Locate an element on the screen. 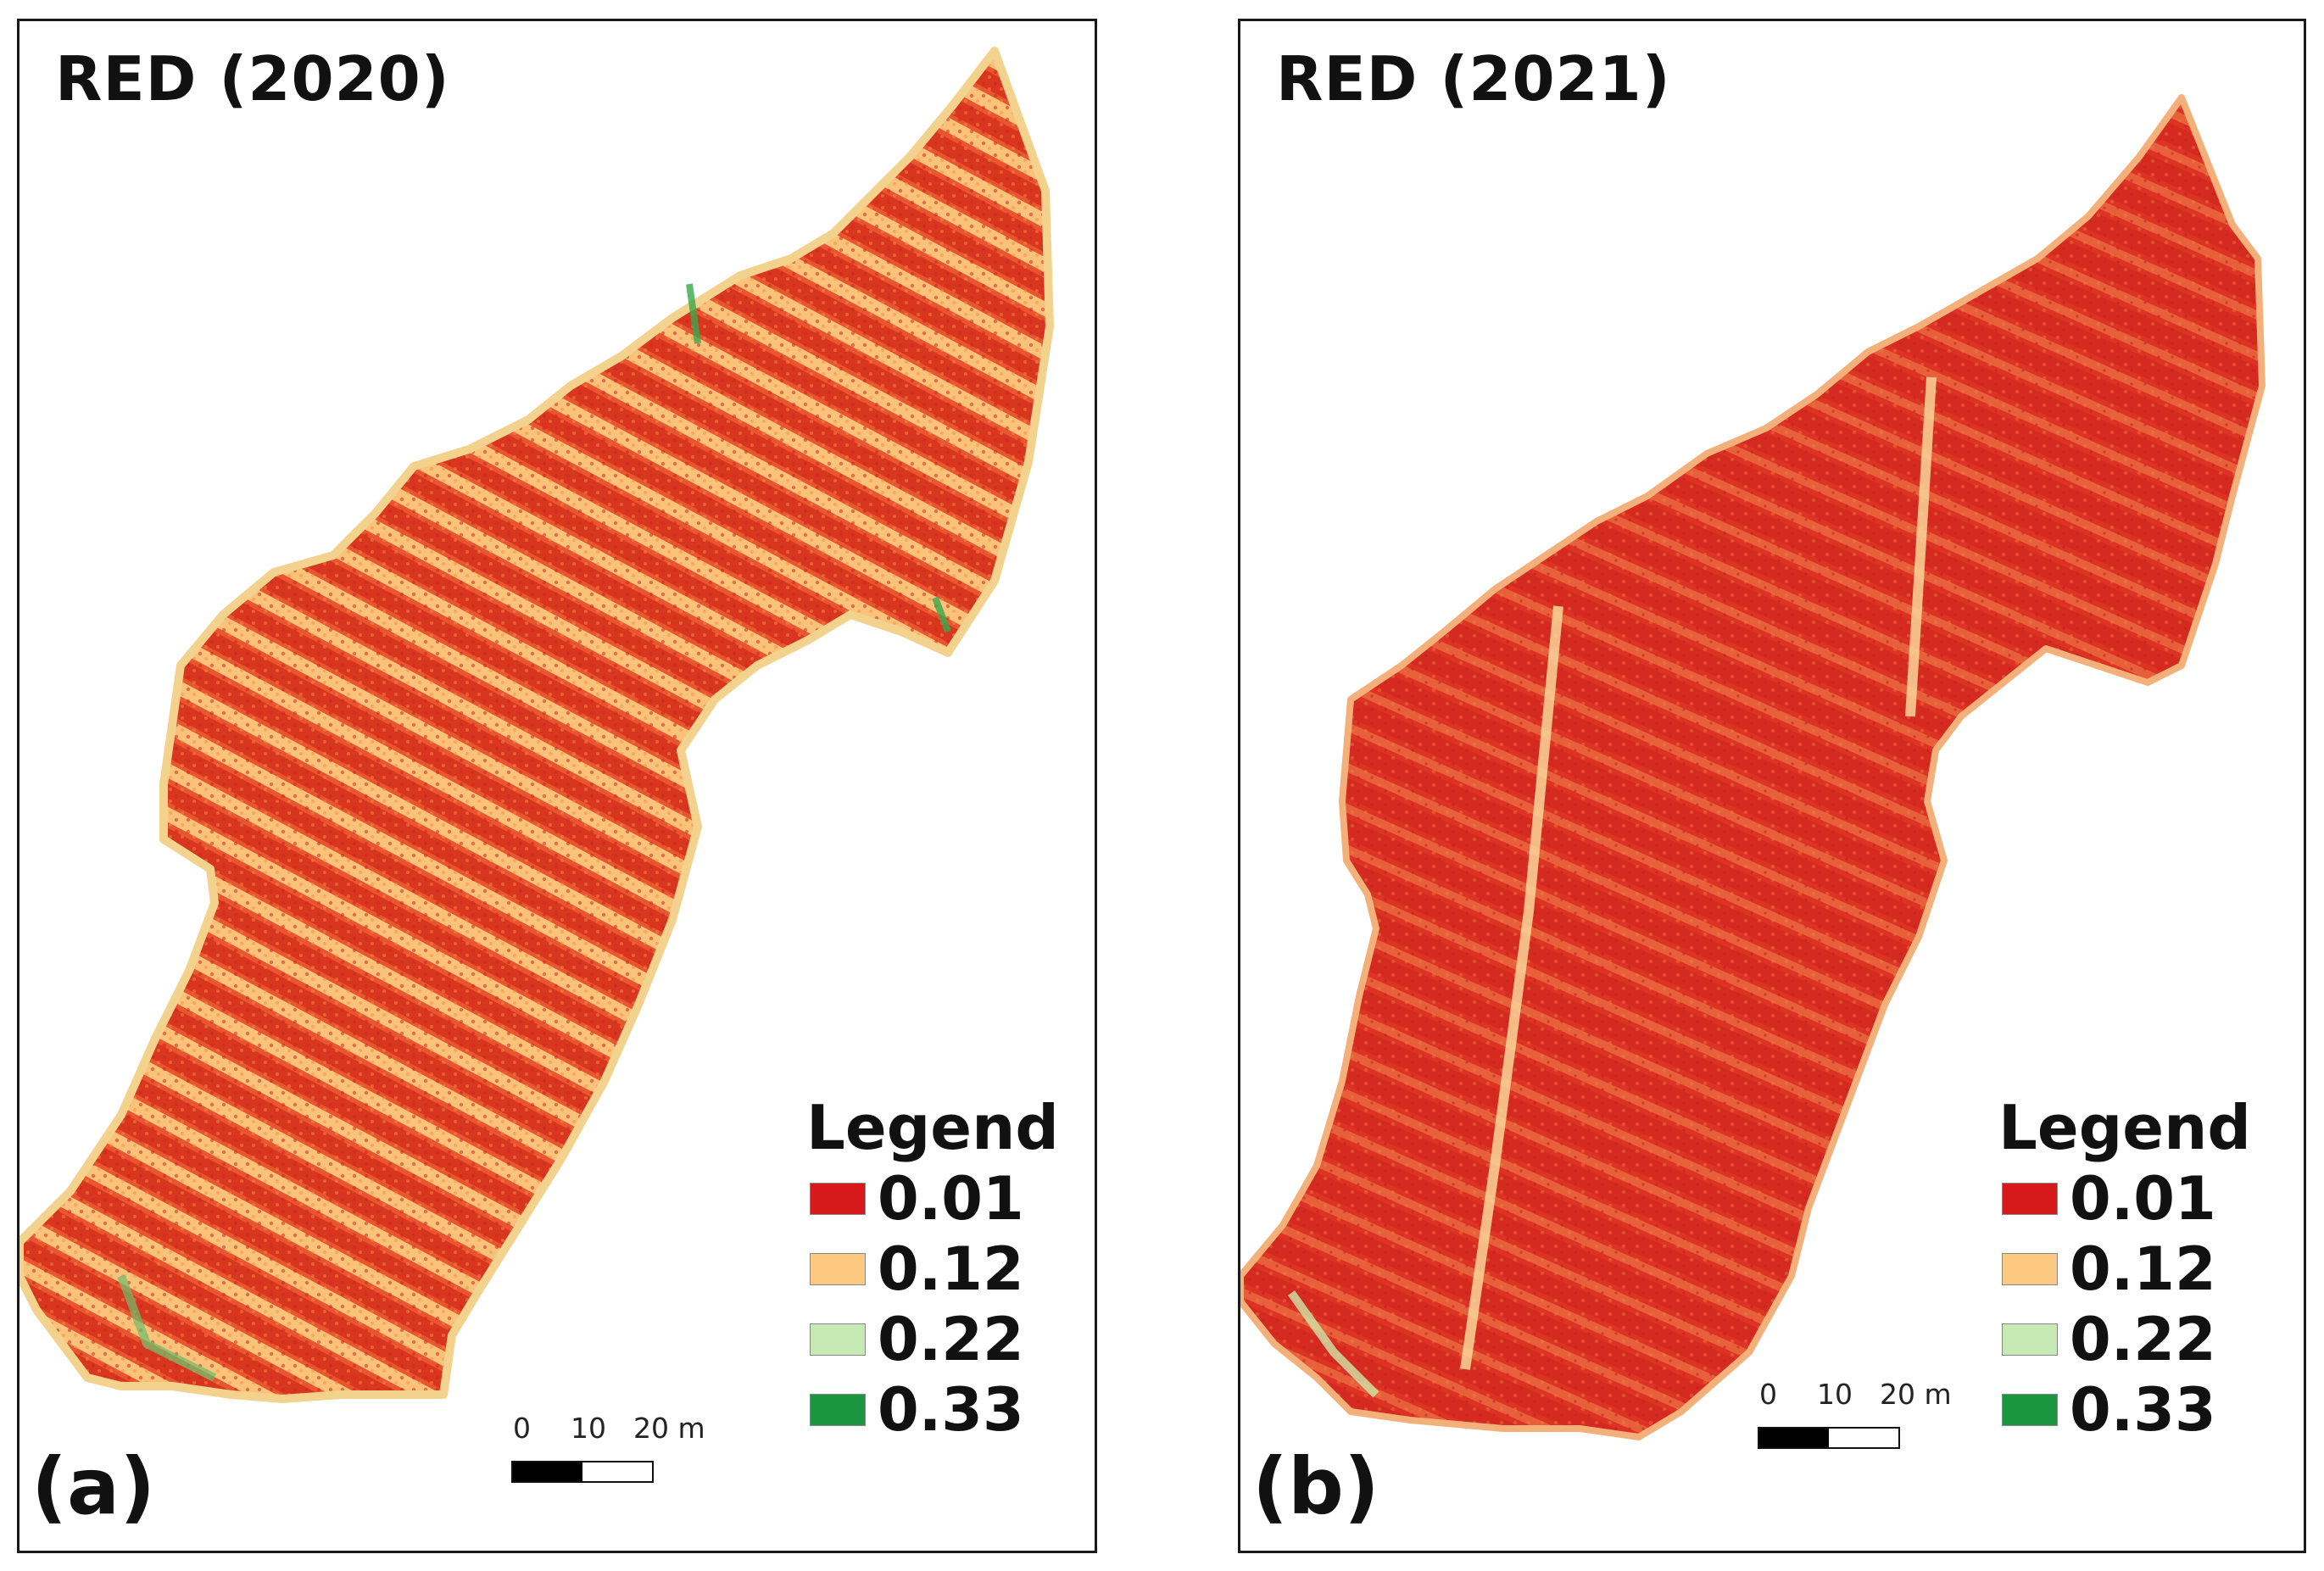 The height and width of the screenshot is (1571, 2324). panel-title: RED (2021) is located at coordinates (1473, 78).